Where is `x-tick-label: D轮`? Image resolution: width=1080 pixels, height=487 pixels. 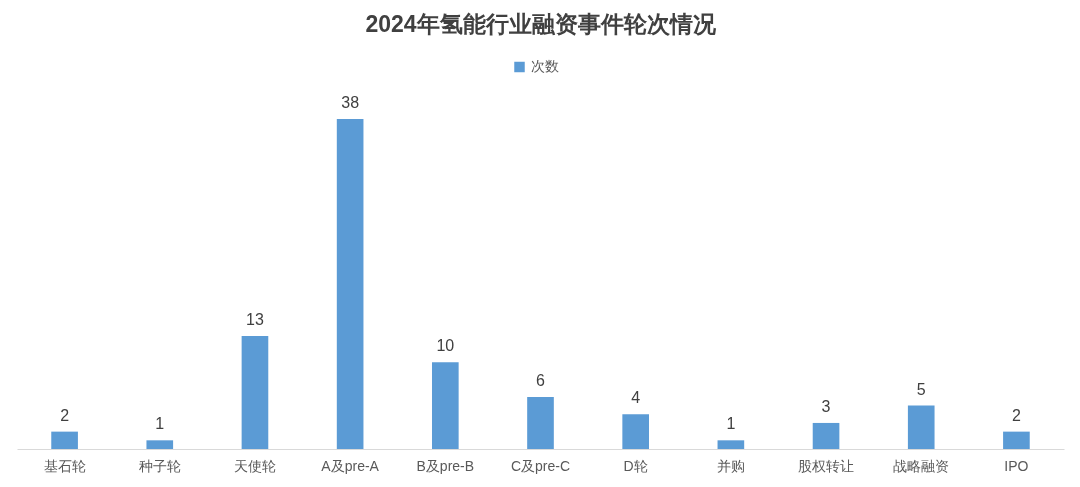 x-tick-label: D轮 is located at coordinates (635, 465).